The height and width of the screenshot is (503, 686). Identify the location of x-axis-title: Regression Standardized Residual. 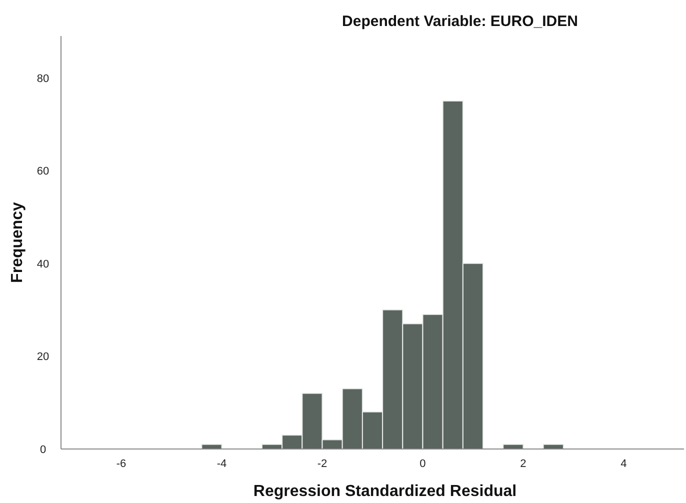
(385, 491).